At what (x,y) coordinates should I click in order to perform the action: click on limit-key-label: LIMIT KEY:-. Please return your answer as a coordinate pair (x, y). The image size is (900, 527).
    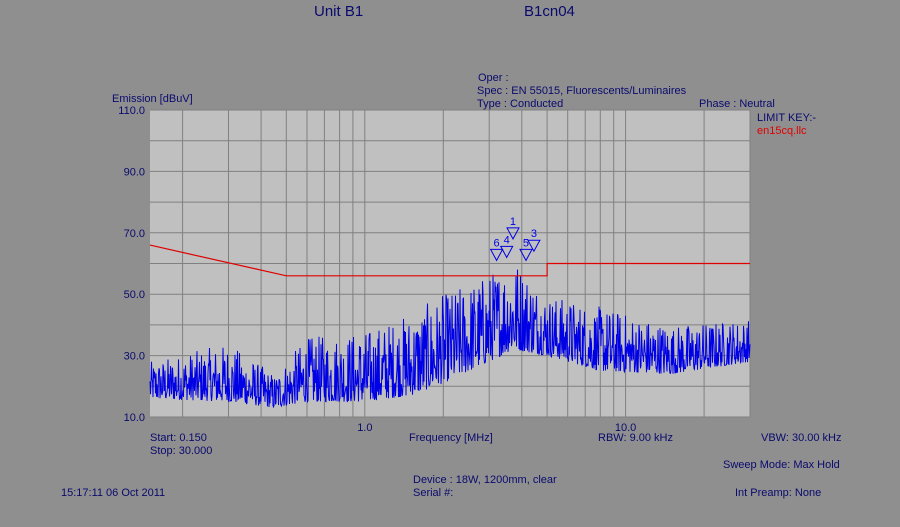
    Looking at the image, I should click on (787, 118).